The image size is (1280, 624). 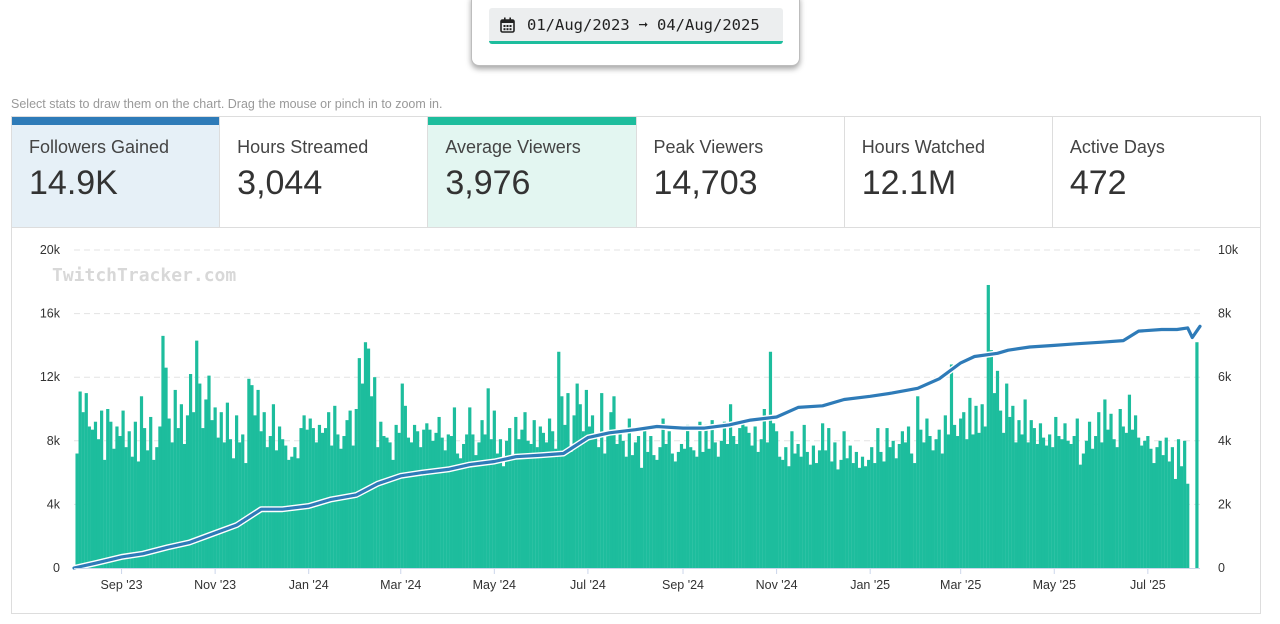 What do you see at coordinates (740, 172) in the screenshot?
I see `stat-card-peak-viewers: Peak Viewers 14,703` at bounding box center [740, 172].